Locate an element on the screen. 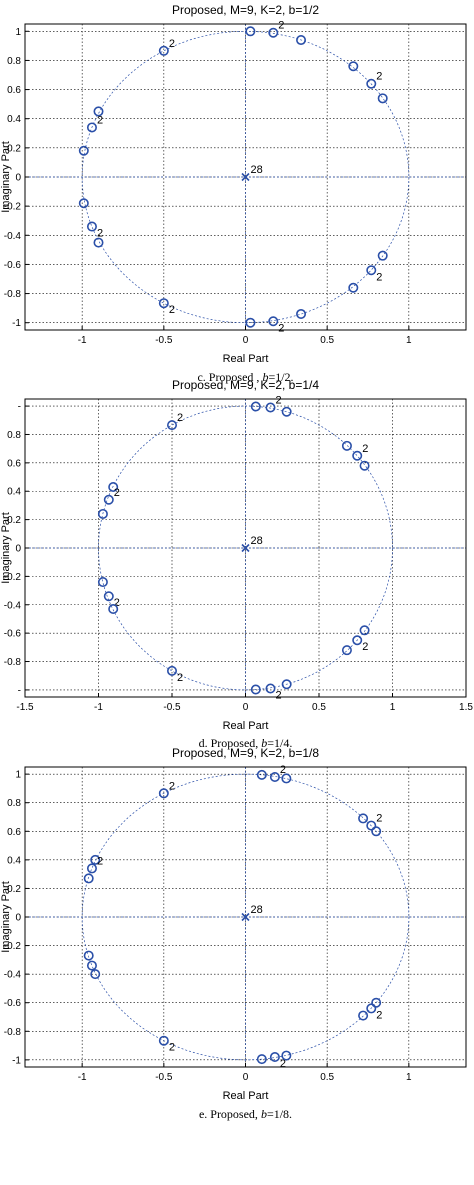 The width and height of the screenshot is (474, 1185). y-tick-label: - is located at coordinates (19, 690).